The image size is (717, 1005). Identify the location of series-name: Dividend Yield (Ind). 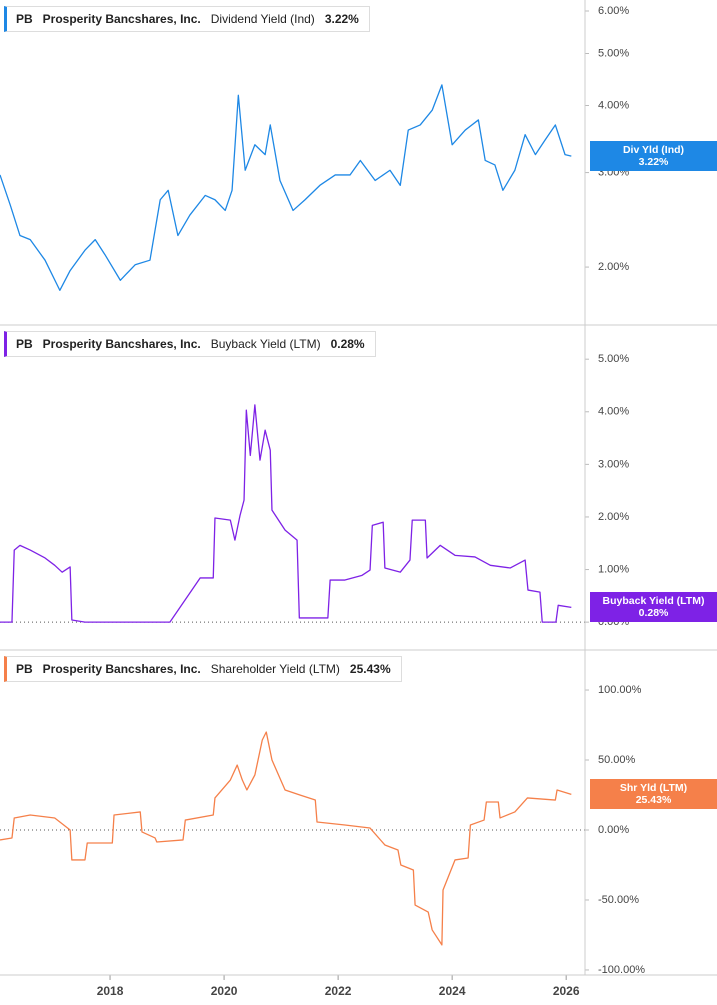
(262, 19).